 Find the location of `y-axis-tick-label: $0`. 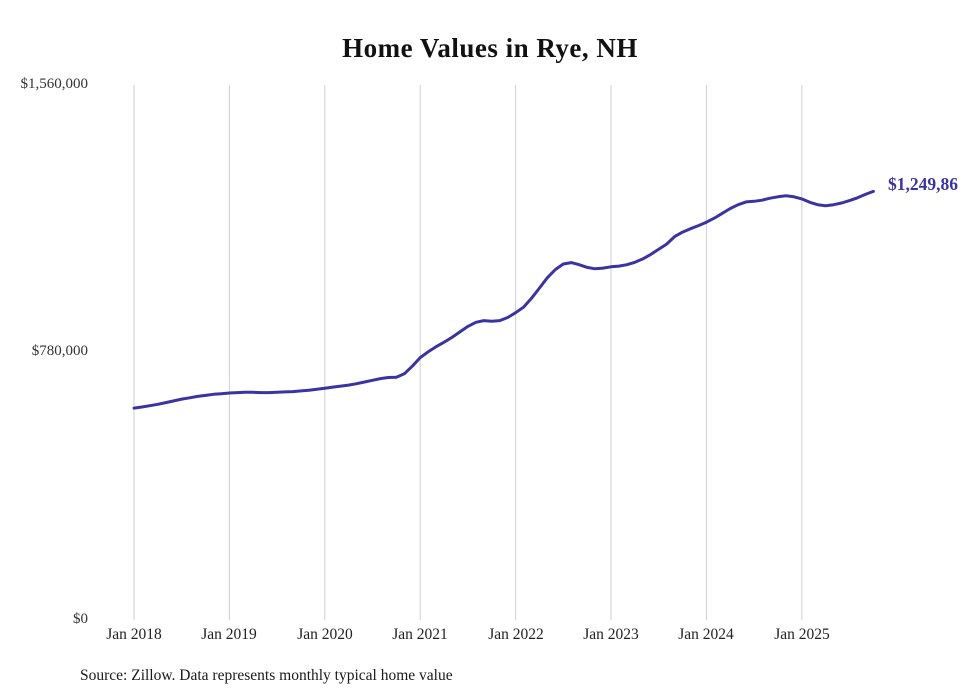

y-axis-tick-label: $0 is located at coordinates (80, 619).